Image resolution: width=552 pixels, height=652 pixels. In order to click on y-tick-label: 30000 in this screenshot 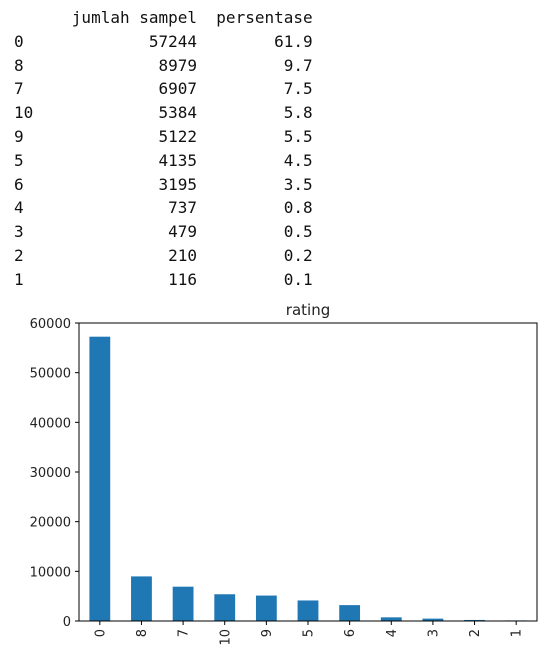, I will do `click(50, 473)`.